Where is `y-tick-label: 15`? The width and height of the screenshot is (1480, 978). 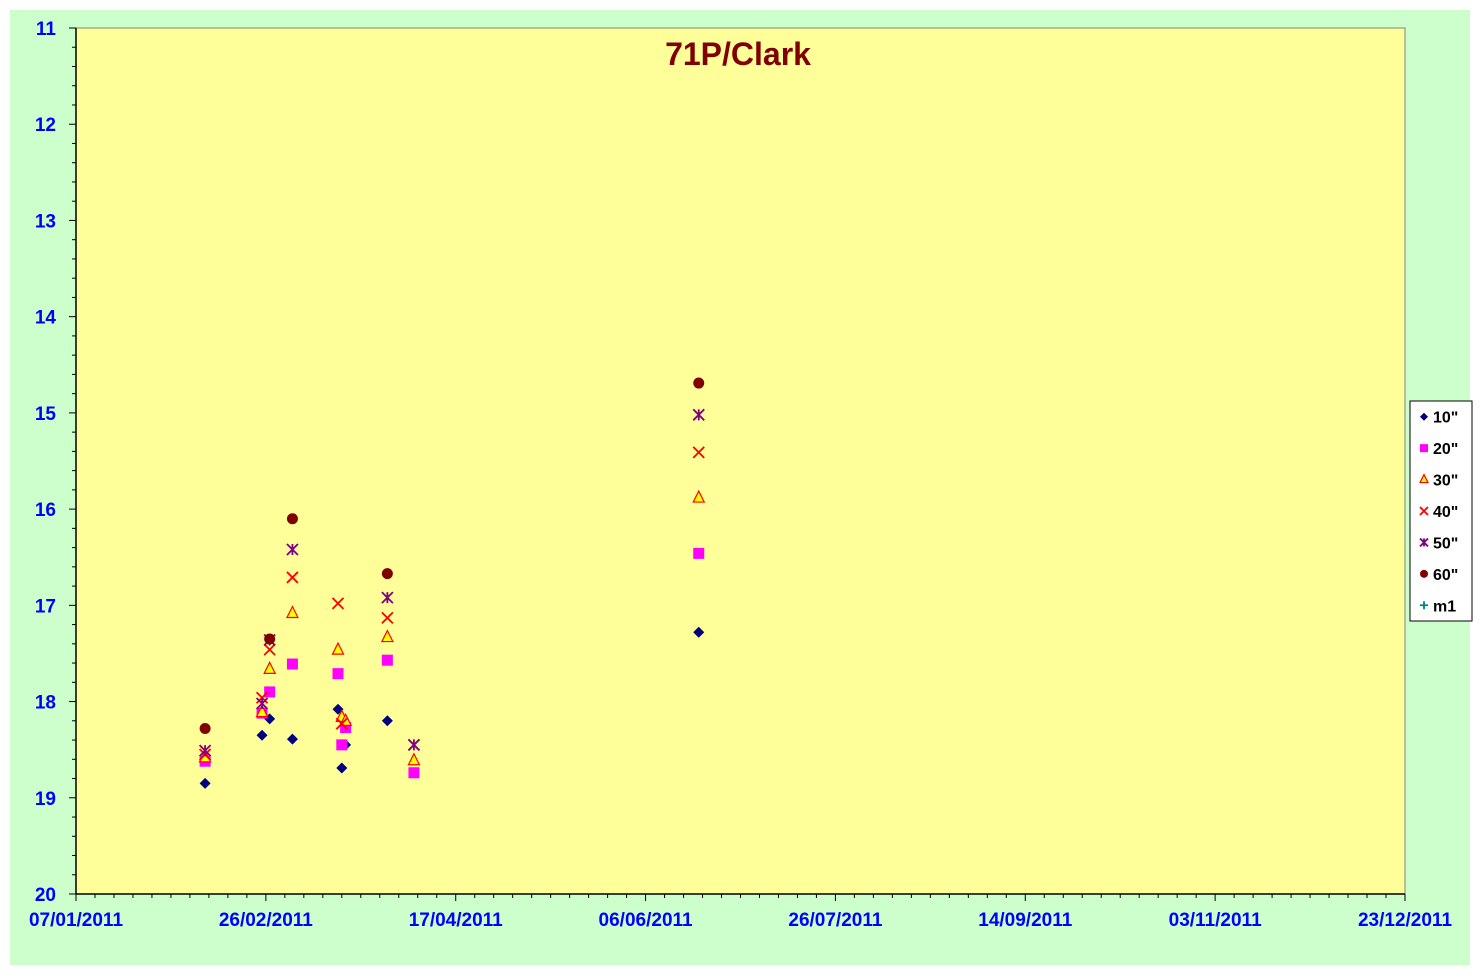 y-tick-label: 15 is located at coordinates (46, 414).